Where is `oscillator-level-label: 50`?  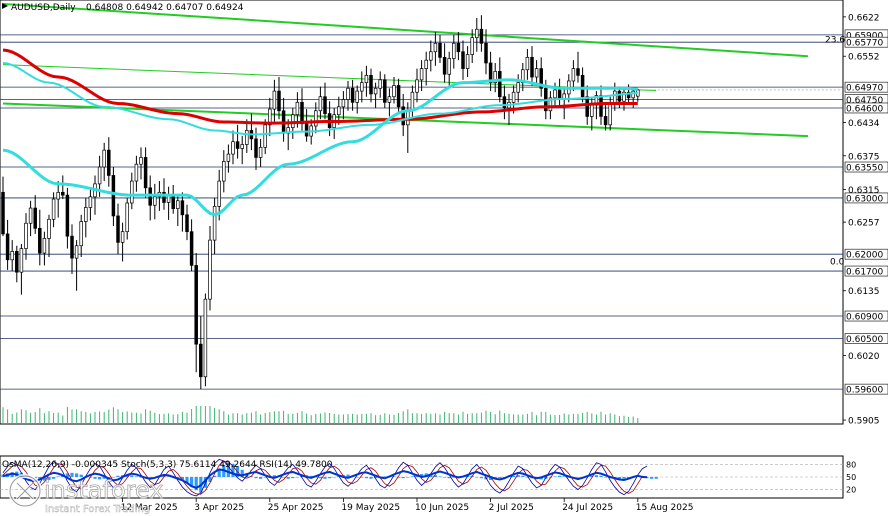 oscillator-level-label: 50 is located at coordinates (851, 477).